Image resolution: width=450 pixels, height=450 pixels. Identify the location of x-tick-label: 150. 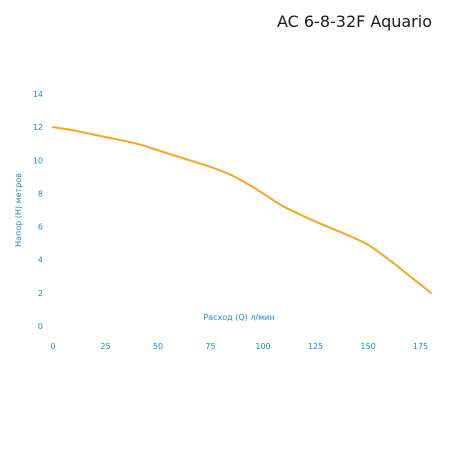
(367, 346).